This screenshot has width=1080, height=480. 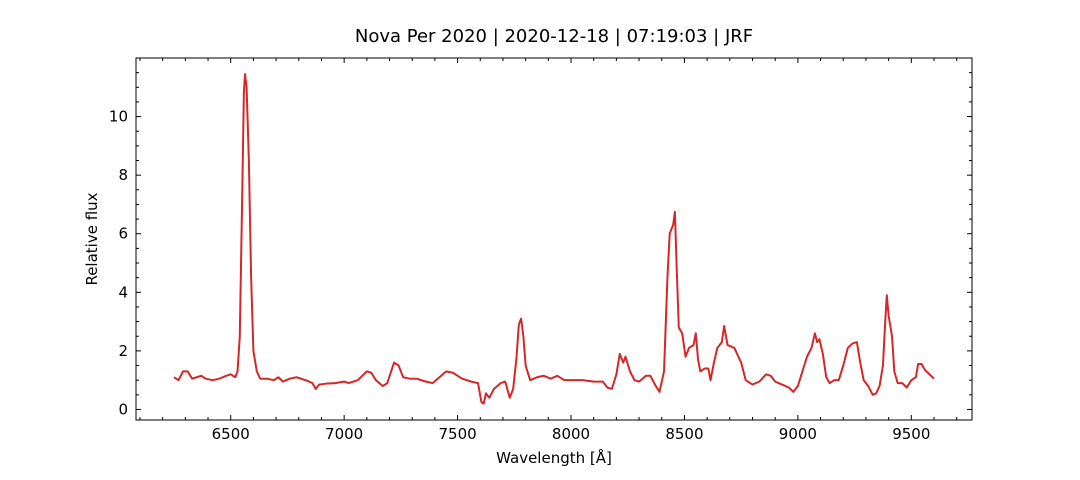 What do you see at coordinates (123, 175) in the screenshot?
I see `y-tick-label: 8` at bounding box center [123, 175].